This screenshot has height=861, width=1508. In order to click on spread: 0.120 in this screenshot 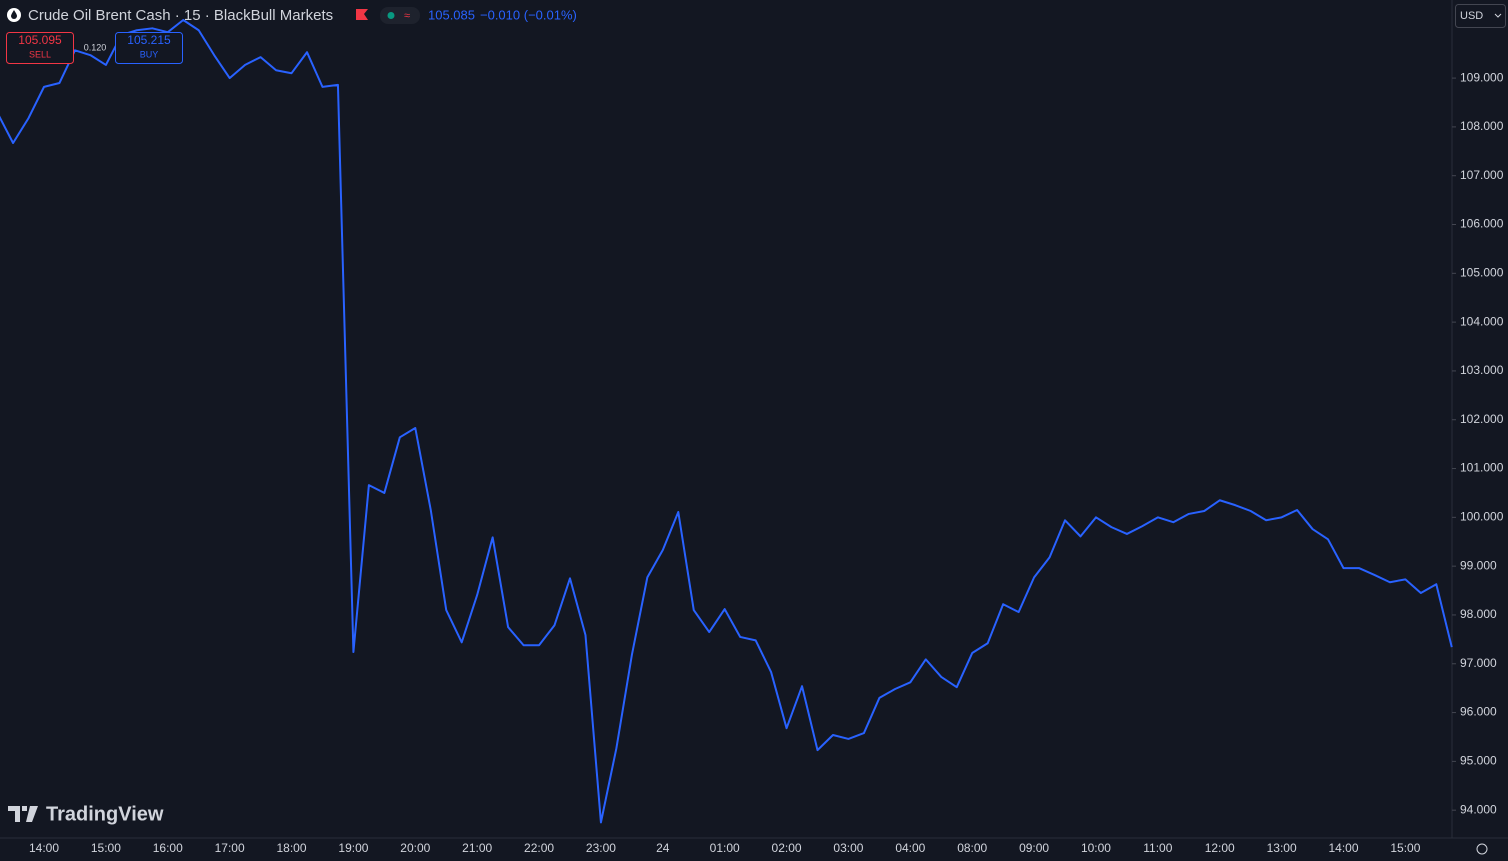, I will do `click(95, 47)`.